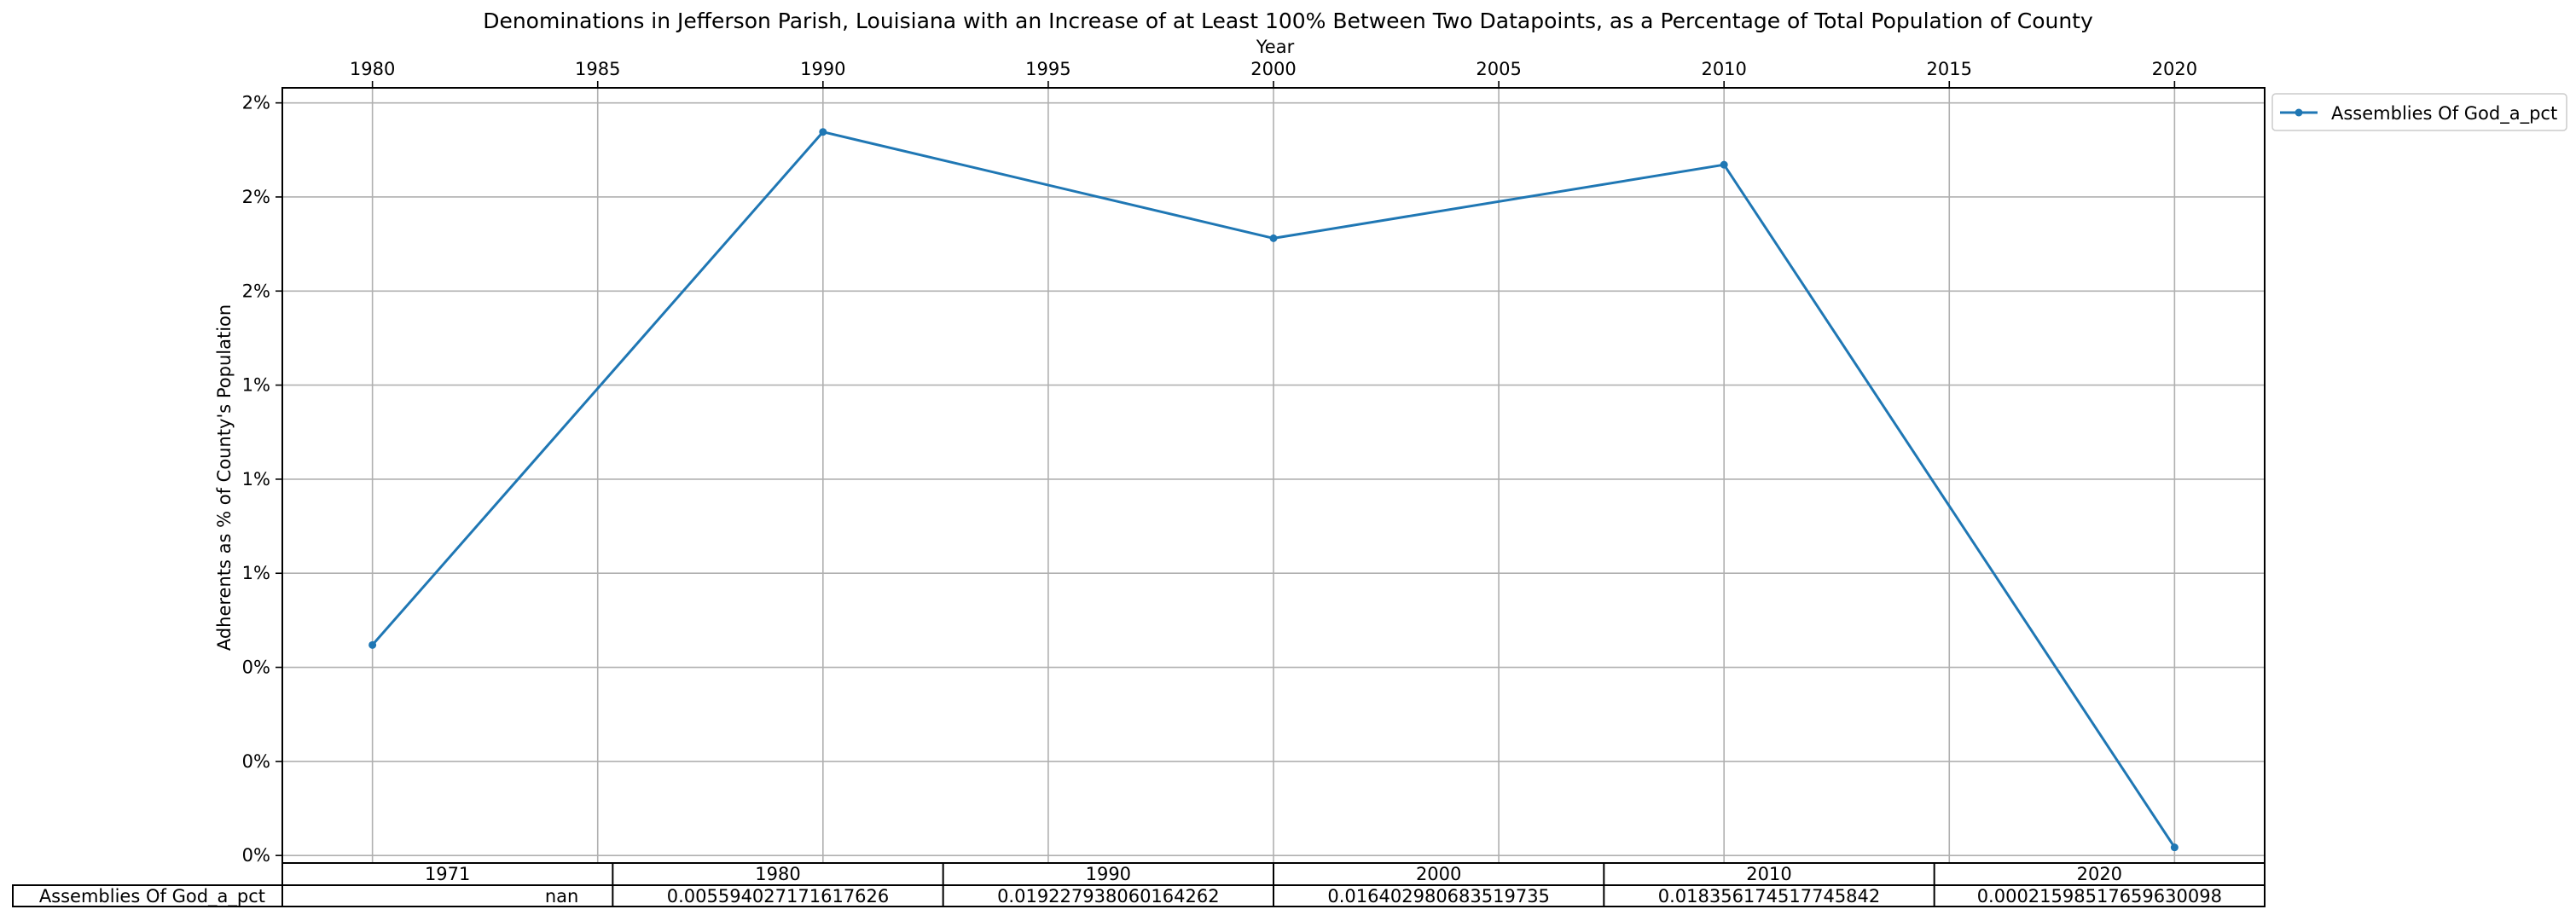 The width and height of the screenshot is (2576, 921). Describe the element at coordinates (822, 69) in the screenshot. I see `x-tick-label: 1990` at that location.